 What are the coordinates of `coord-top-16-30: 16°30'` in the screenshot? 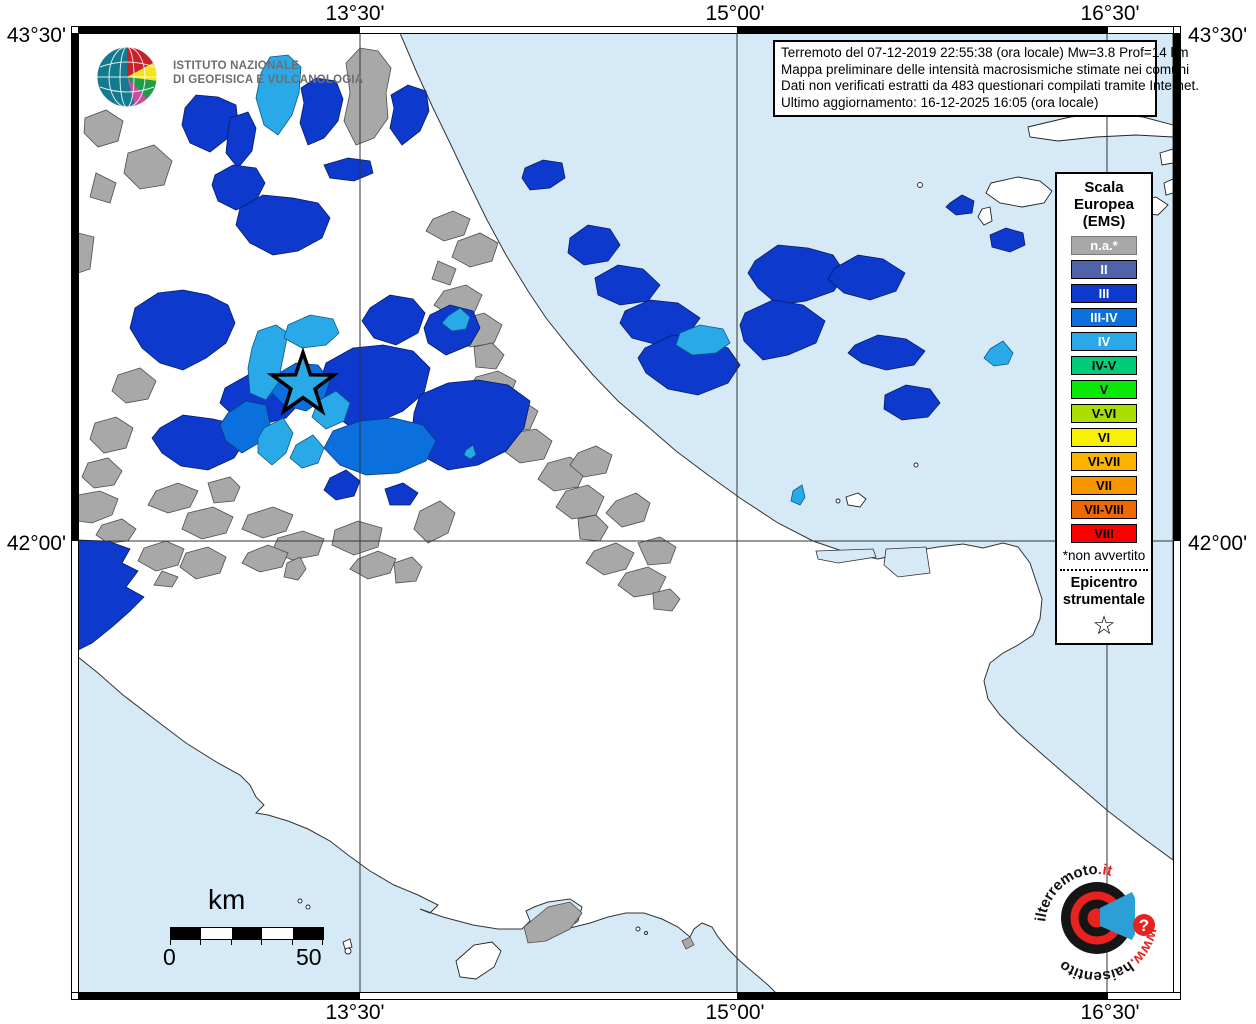 It's located at (1110, 13).